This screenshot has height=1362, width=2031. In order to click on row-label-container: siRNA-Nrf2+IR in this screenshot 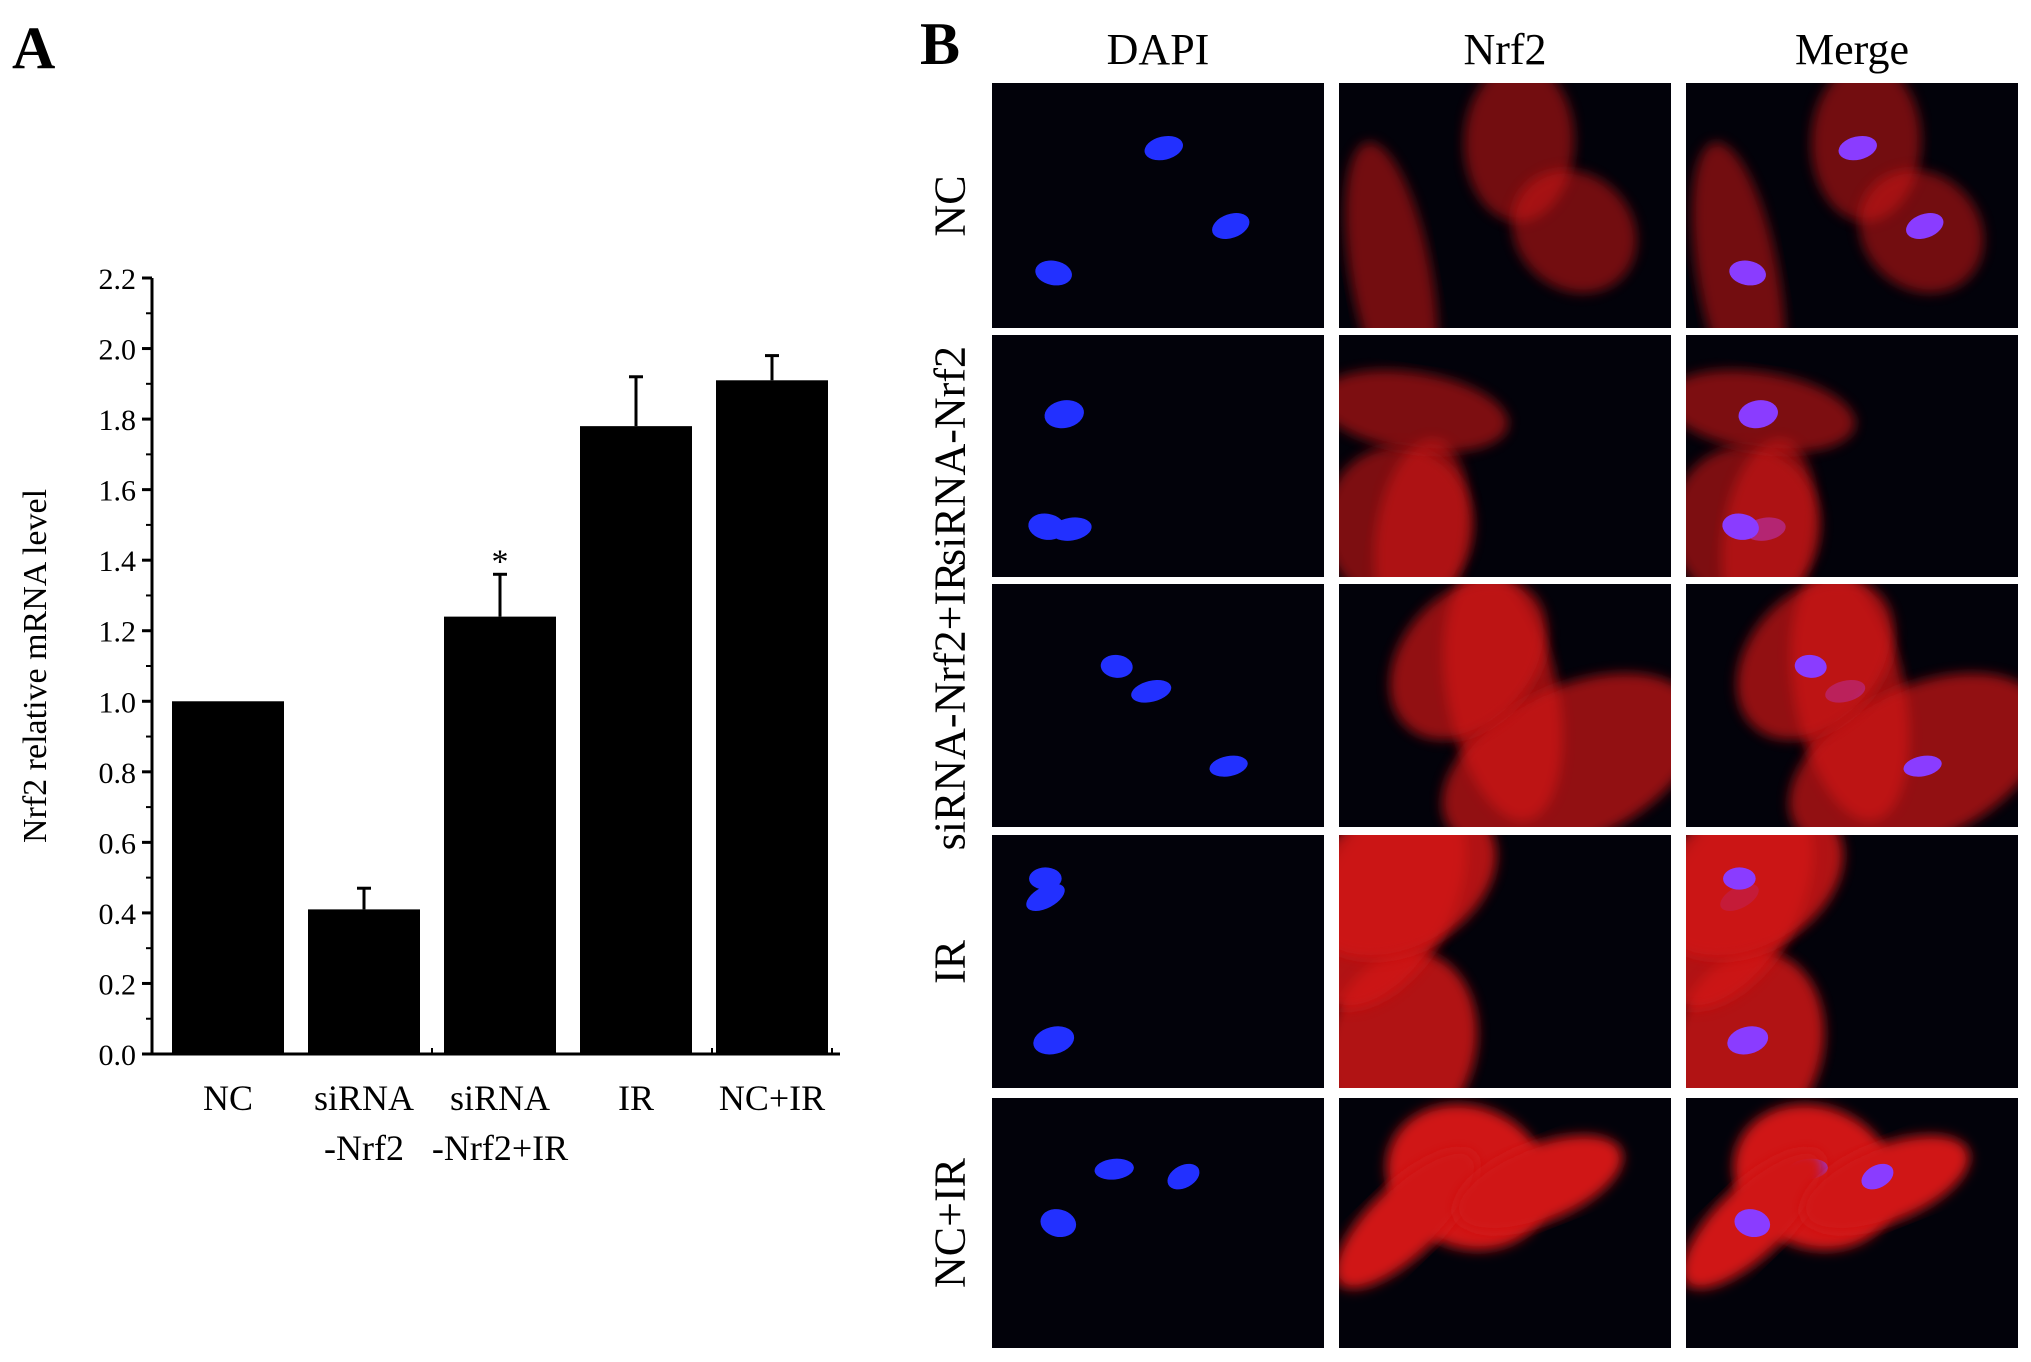, I will do `click(950, 705)`.